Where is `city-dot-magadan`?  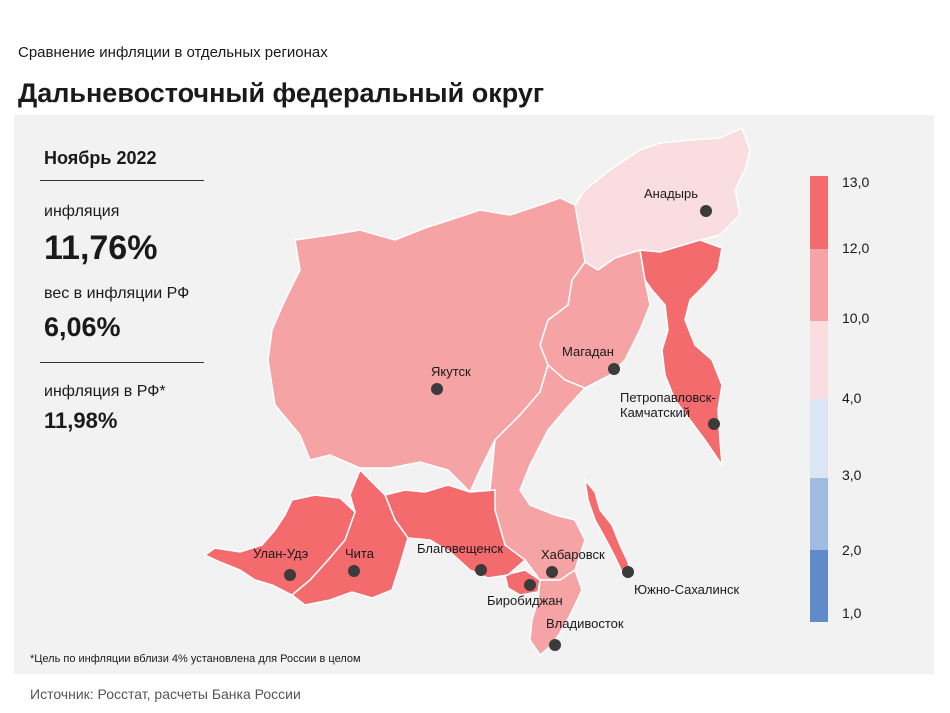
city-dot-magadan is located at coordinates (614, 369).